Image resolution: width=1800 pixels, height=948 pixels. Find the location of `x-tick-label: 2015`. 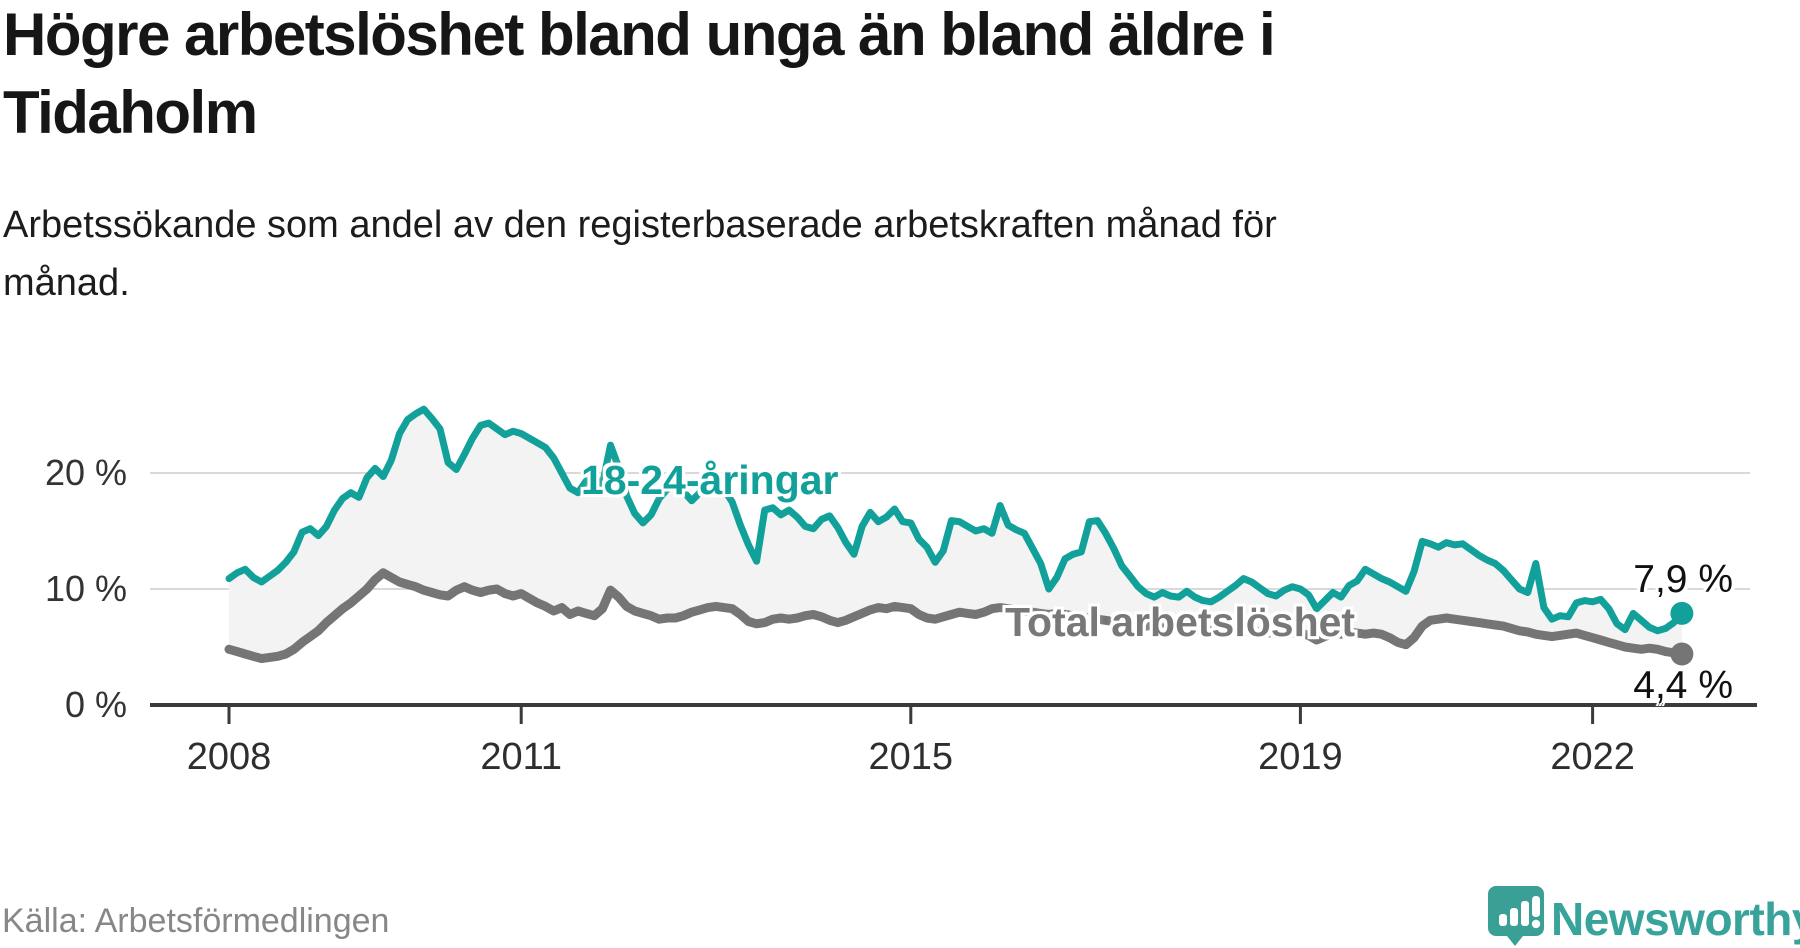

x-tick-label: 2015 is located at coordinates (911, 757).